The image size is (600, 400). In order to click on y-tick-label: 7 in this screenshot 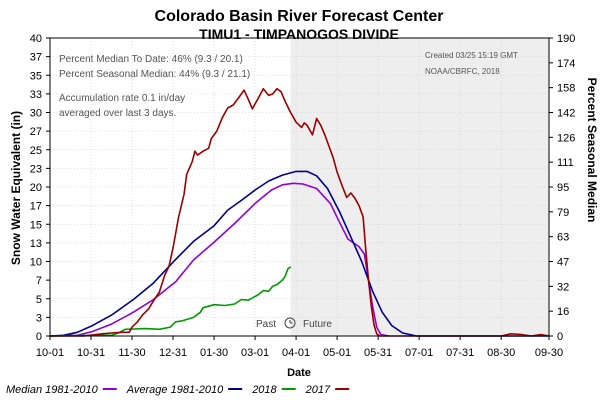, I will do `click(39, 281)`.